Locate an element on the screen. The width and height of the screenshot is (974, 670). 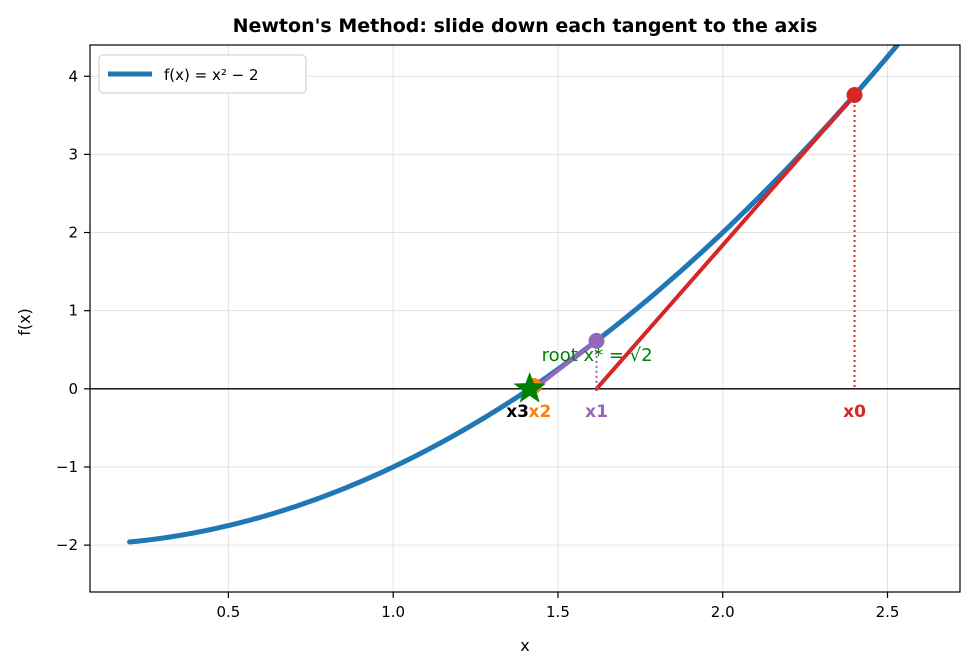
y-tick-label-3: 1 is located at coordinates (73, 311).